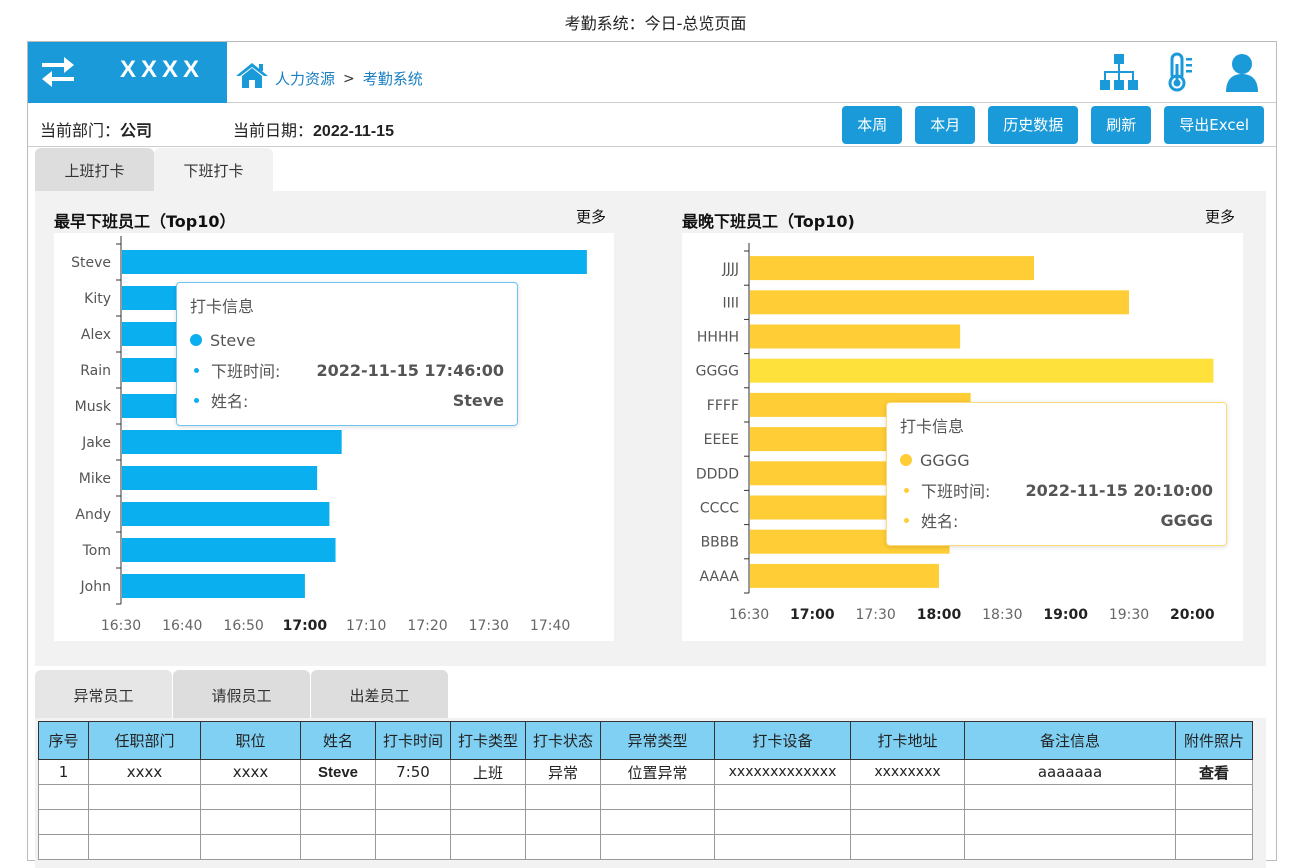 The height and width of the screenshot is (868, 1311). Describe the element at coordinates (717, 372) in the screenshot. I see `y-tick-label: GGGG` at that location.